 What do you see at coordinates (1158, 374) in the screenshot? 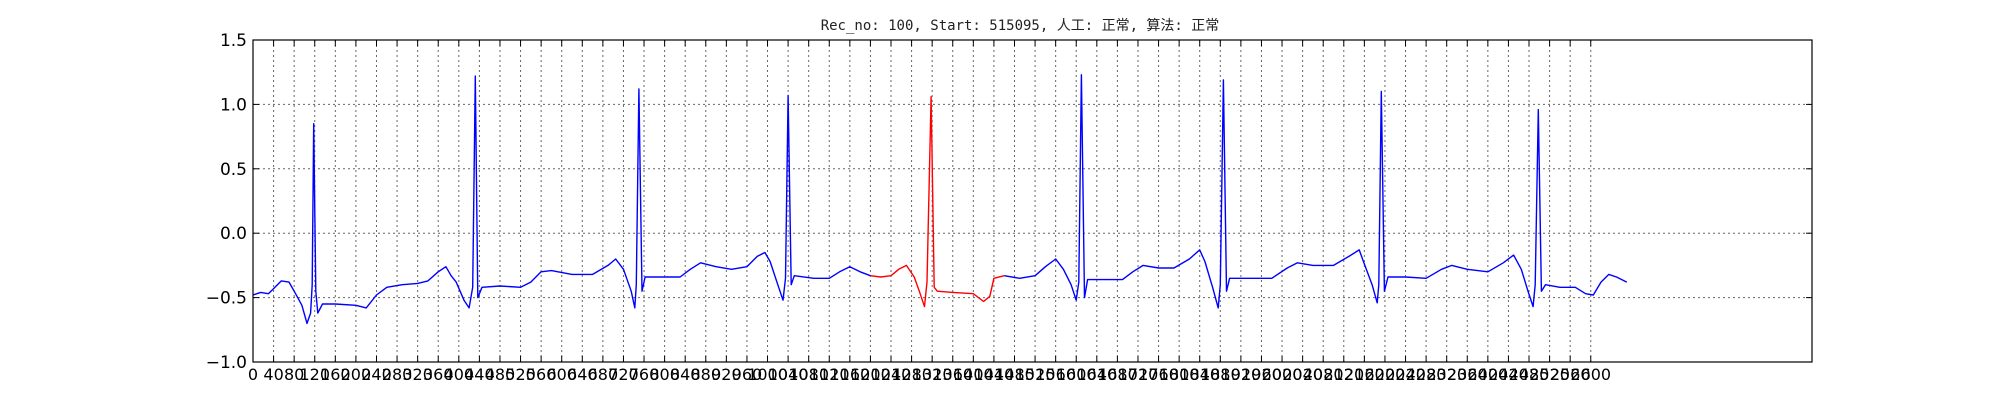
I see `x-tick-label: 1760` at bounding box center [1158, 374].